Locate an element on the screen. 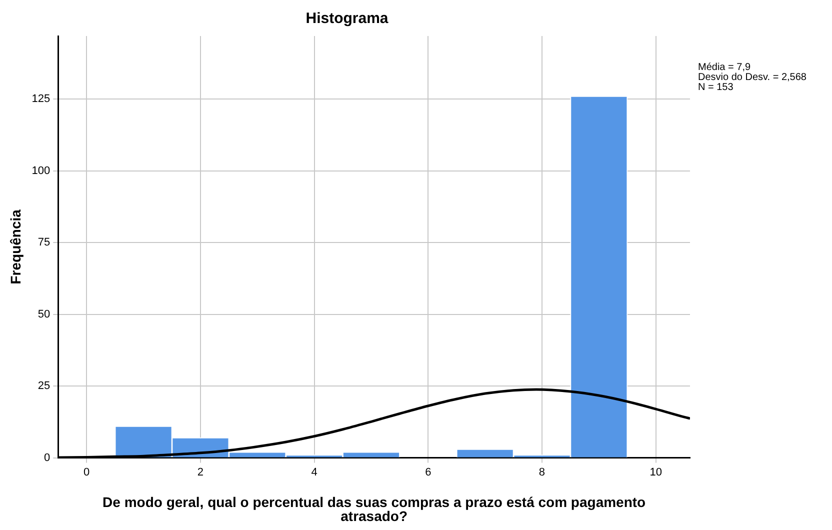  x-axis-title: De modo geral, qual o percentual das suas compras a prazo está com pagamento atrasado? is located at coordinates (374, 509).